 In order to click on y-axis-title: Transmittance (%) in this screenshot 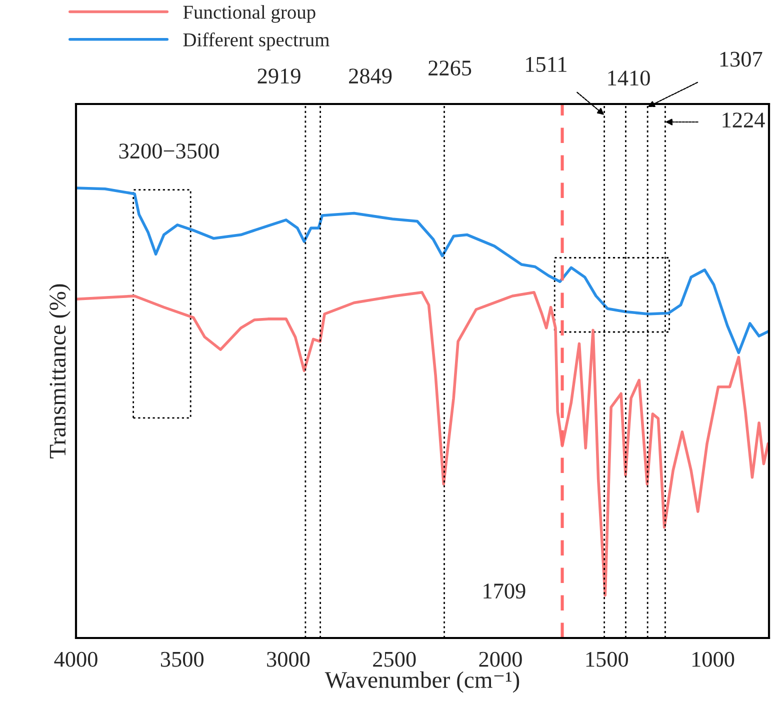, I will do `click(59, 371)`.